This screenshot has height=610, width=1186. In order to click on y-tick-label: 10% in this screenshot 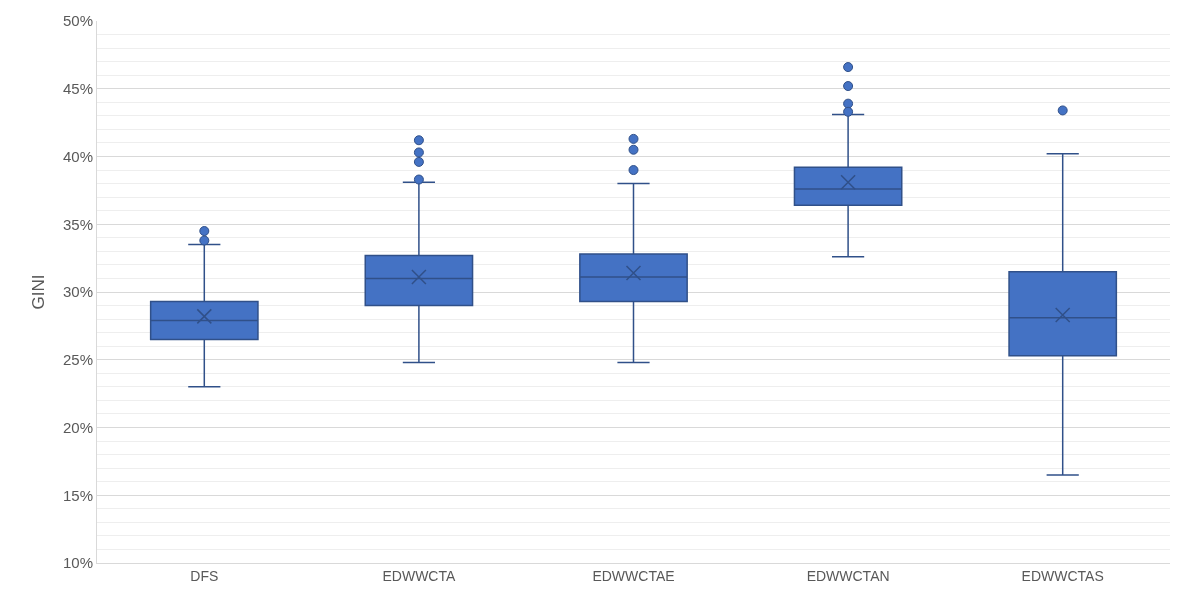, I will do `click(77, 563)`.